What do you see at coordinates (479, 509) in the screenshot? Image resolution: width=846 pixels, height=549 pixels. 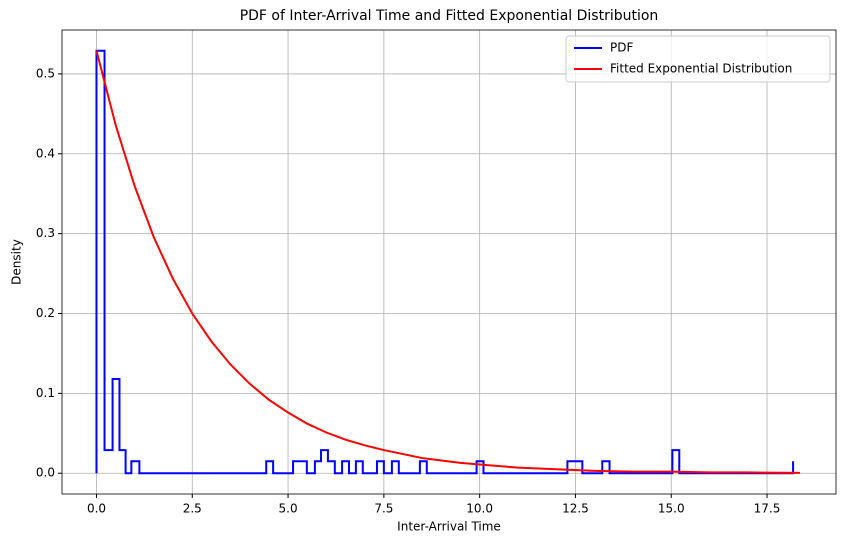 I see `x-tick-label: 10.0` at bounding box center [479, 509].